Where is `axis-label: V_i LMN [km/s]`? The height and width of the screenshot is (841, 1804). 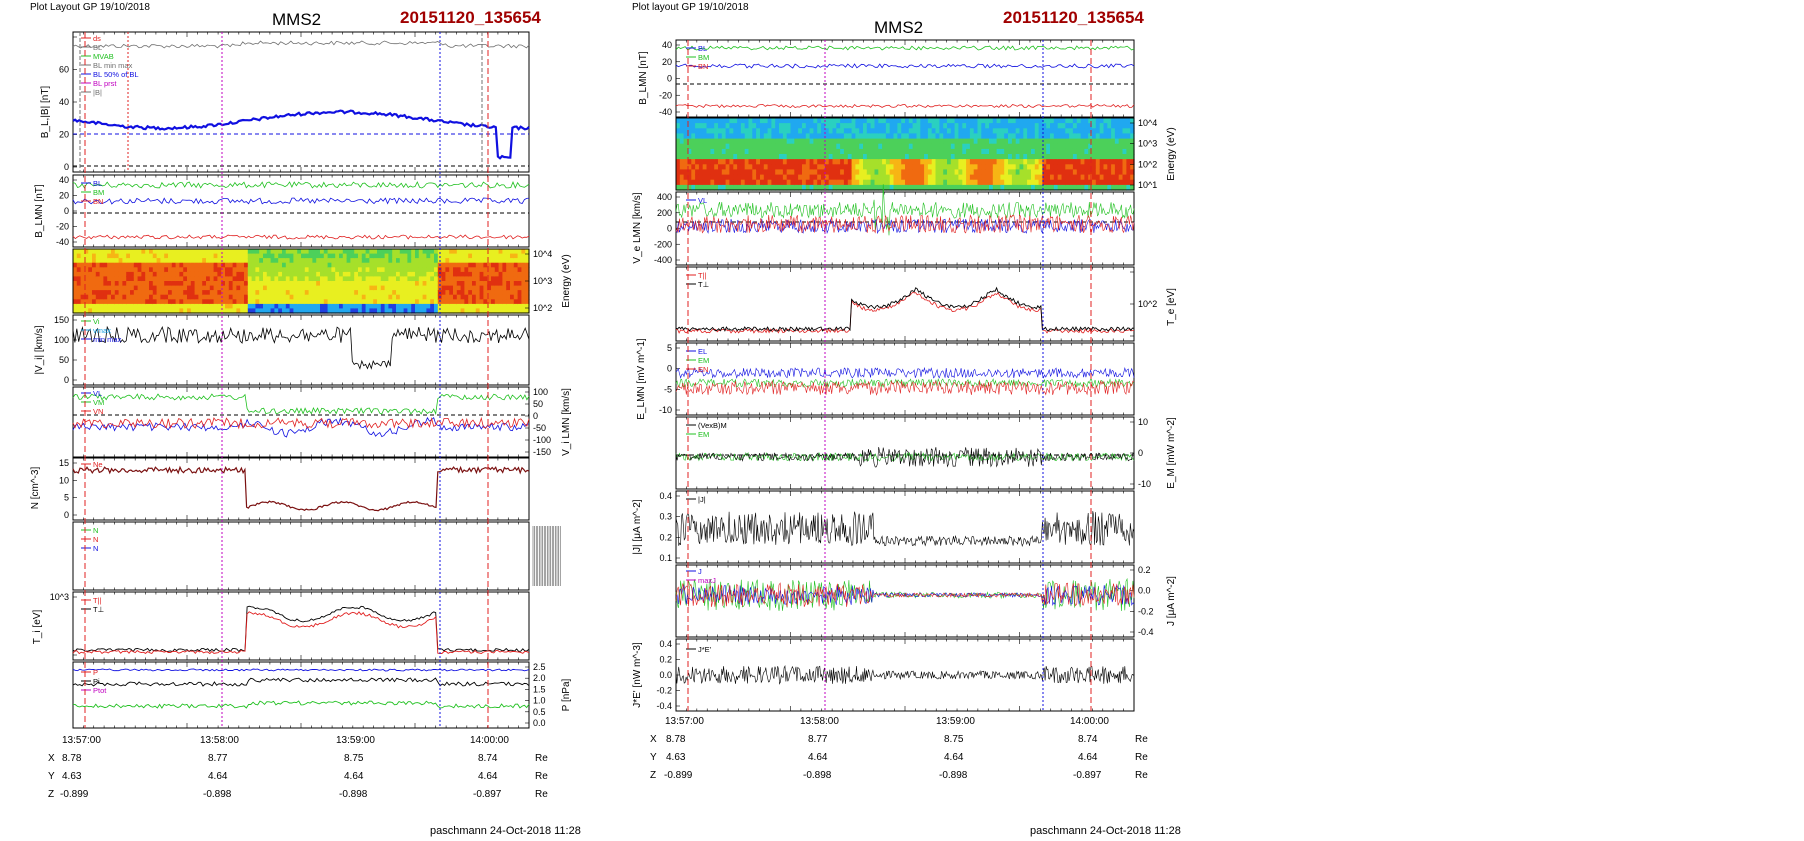 axis-label: V_i LMN [km/s] is located at coordinates (566, 422).